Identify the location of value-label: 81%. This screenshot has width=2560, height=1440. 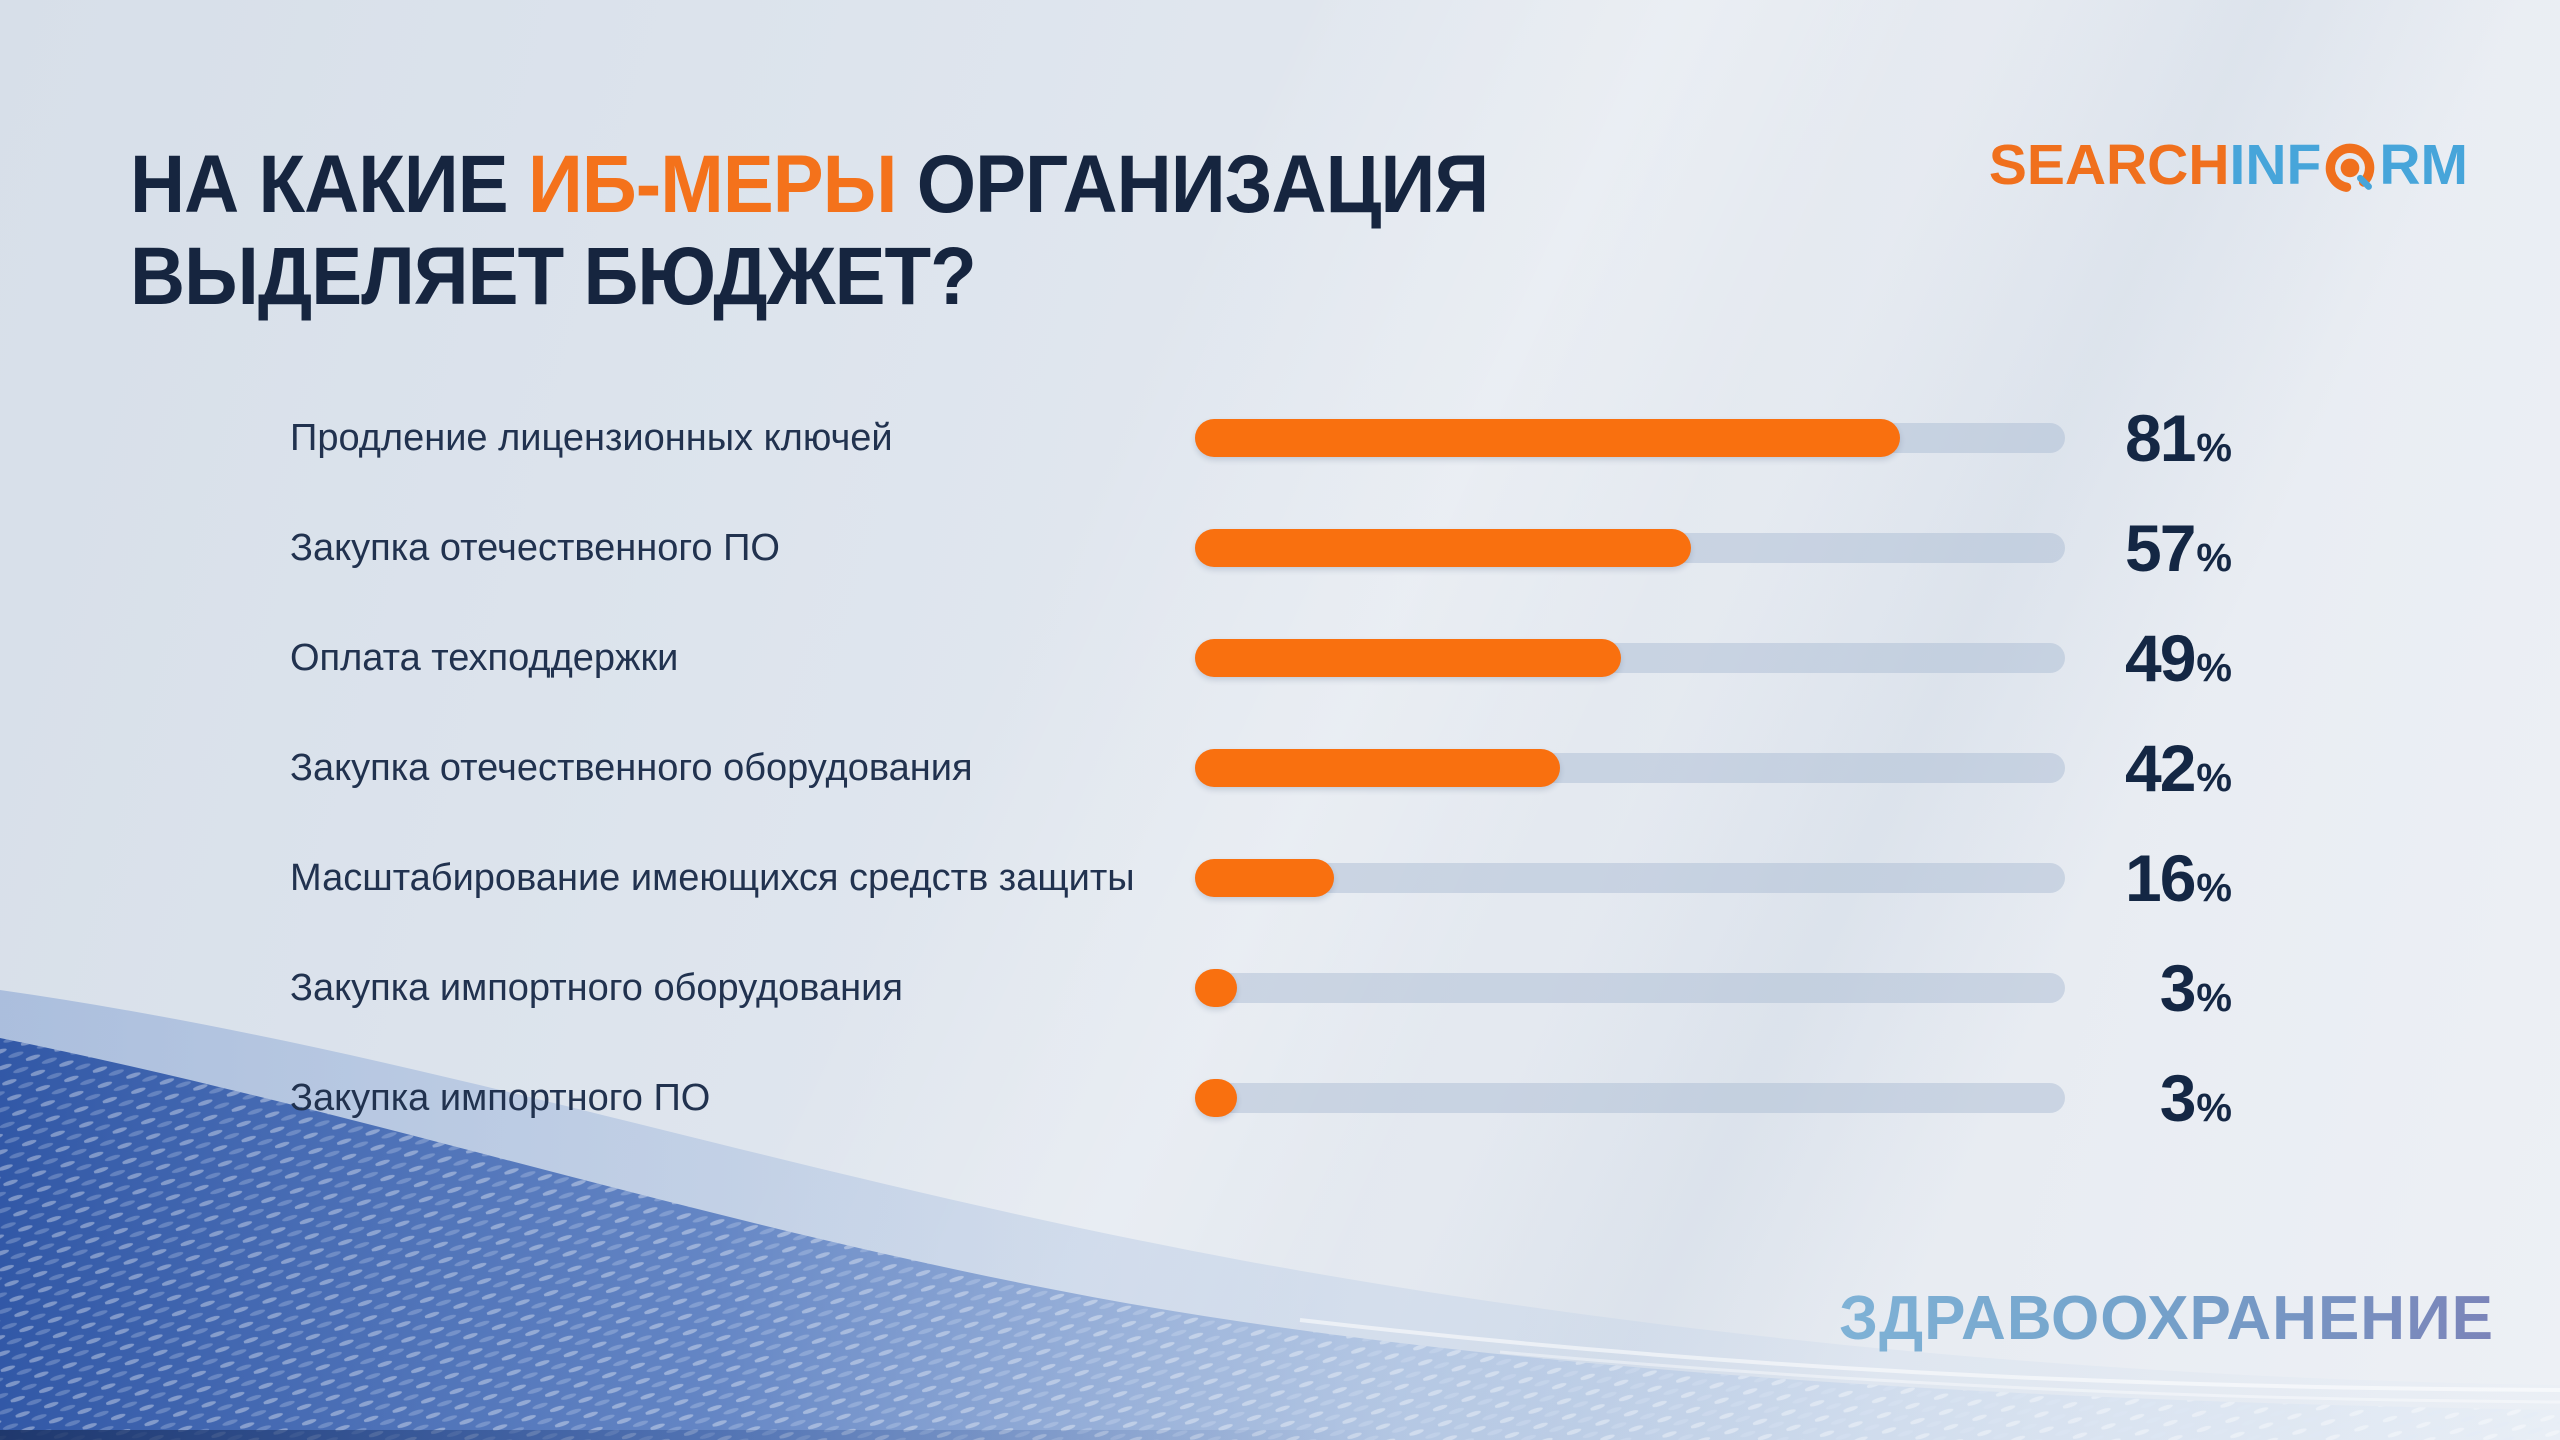
(2148, 438).